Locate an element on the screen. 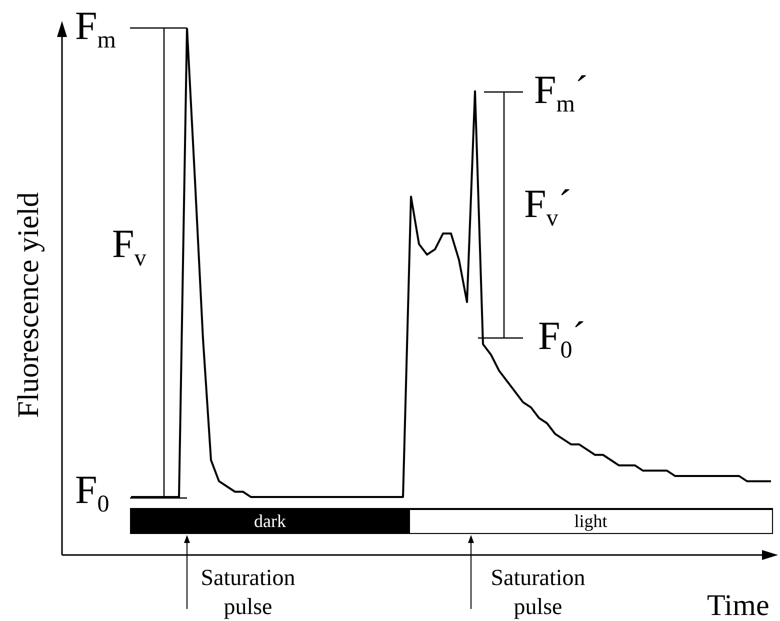 This screenshot has height=621, width=780. annotation: dark is located at coordinates (270, 521).